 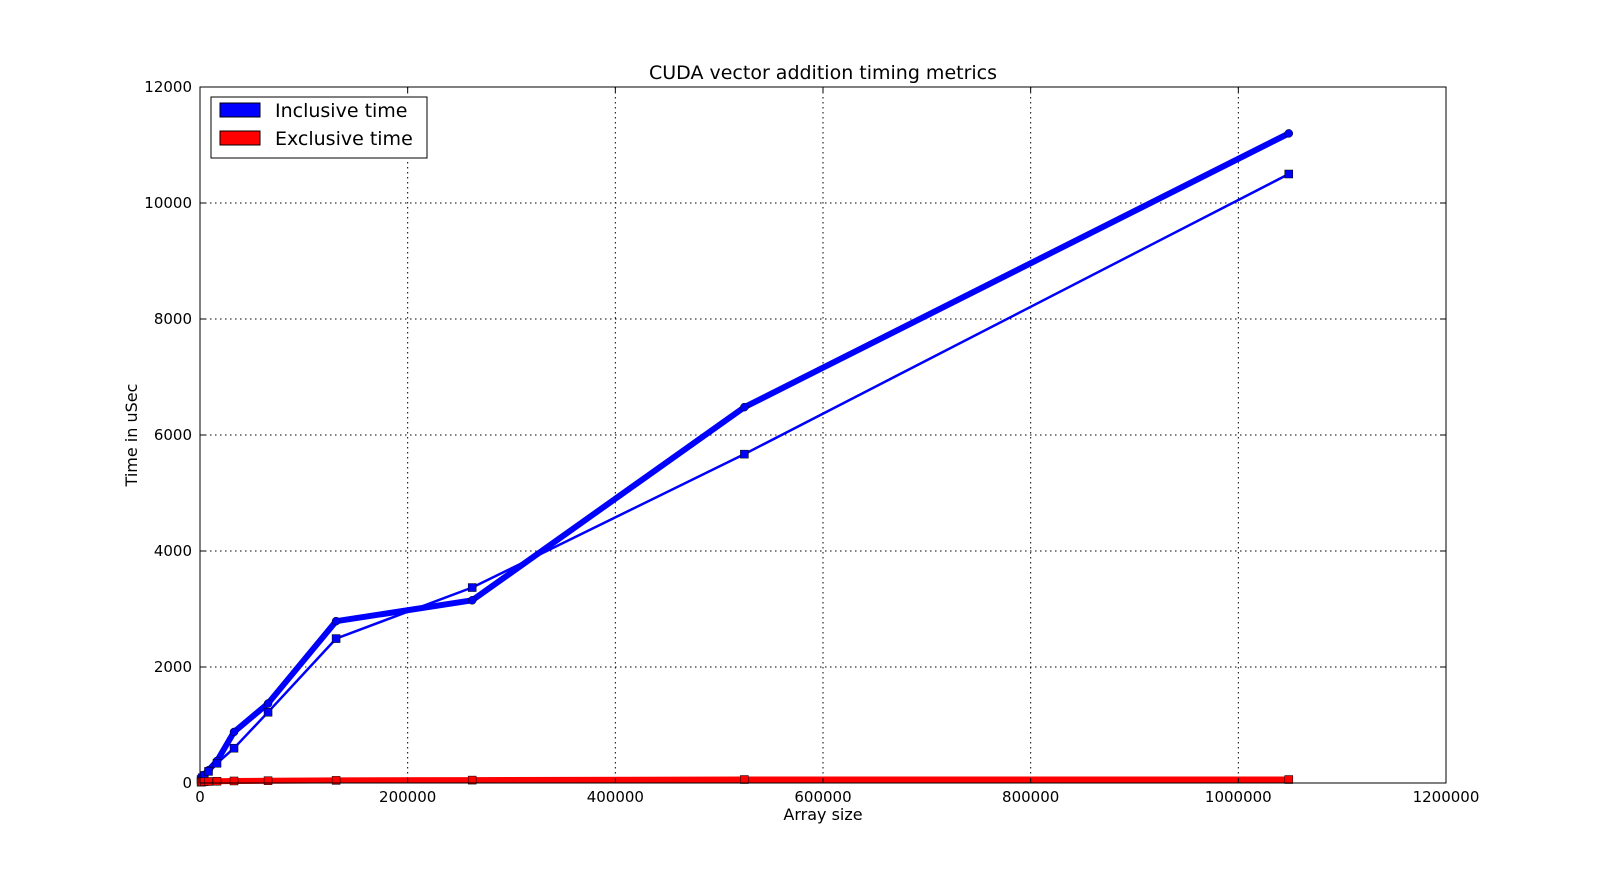 I want to click on x-tick-label: 800000, so click(x=1030, y=797).